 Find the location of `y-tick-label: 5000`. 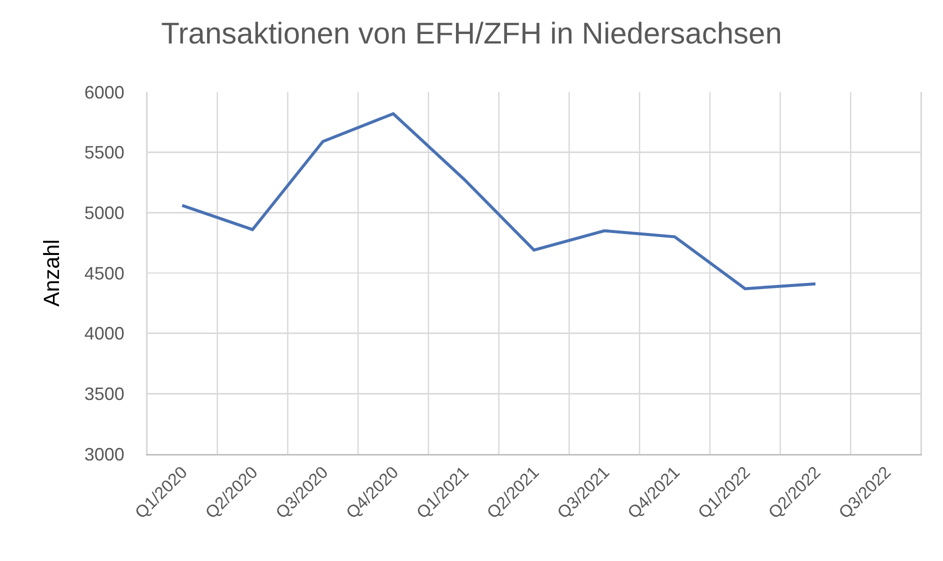

y-tick-label: 5000 is located at coordinates (104, 212).